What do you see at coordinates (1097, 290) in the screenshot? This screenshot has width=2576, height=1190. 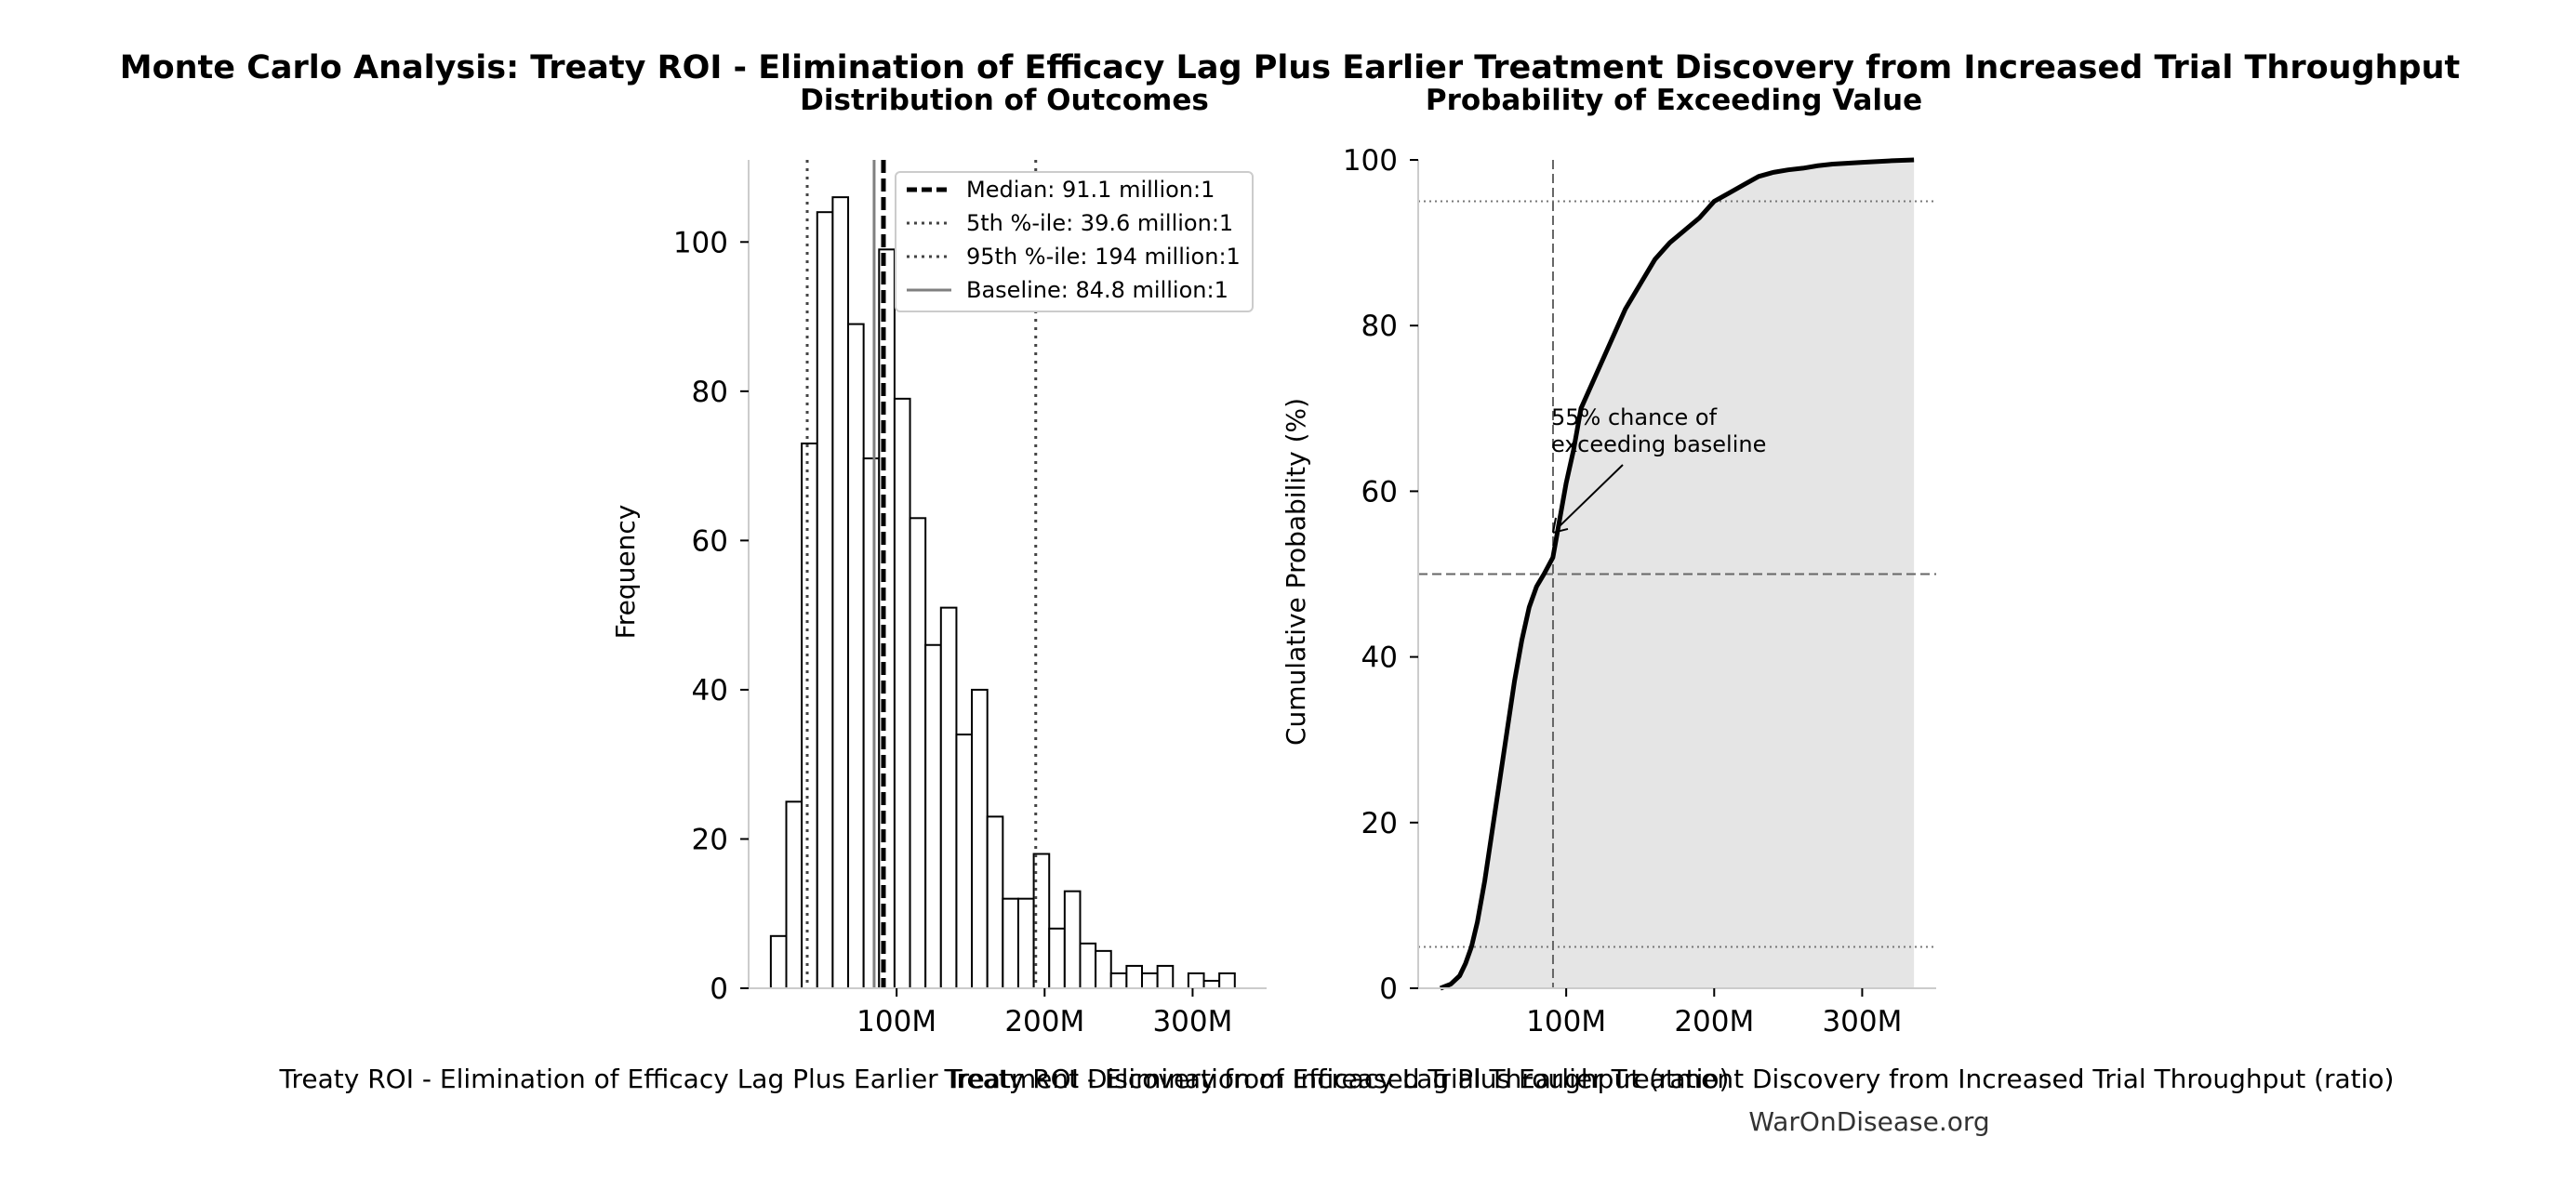 I see `legend-label: Baseline: 84.8 million:1` at bounding box center [1097, 290].